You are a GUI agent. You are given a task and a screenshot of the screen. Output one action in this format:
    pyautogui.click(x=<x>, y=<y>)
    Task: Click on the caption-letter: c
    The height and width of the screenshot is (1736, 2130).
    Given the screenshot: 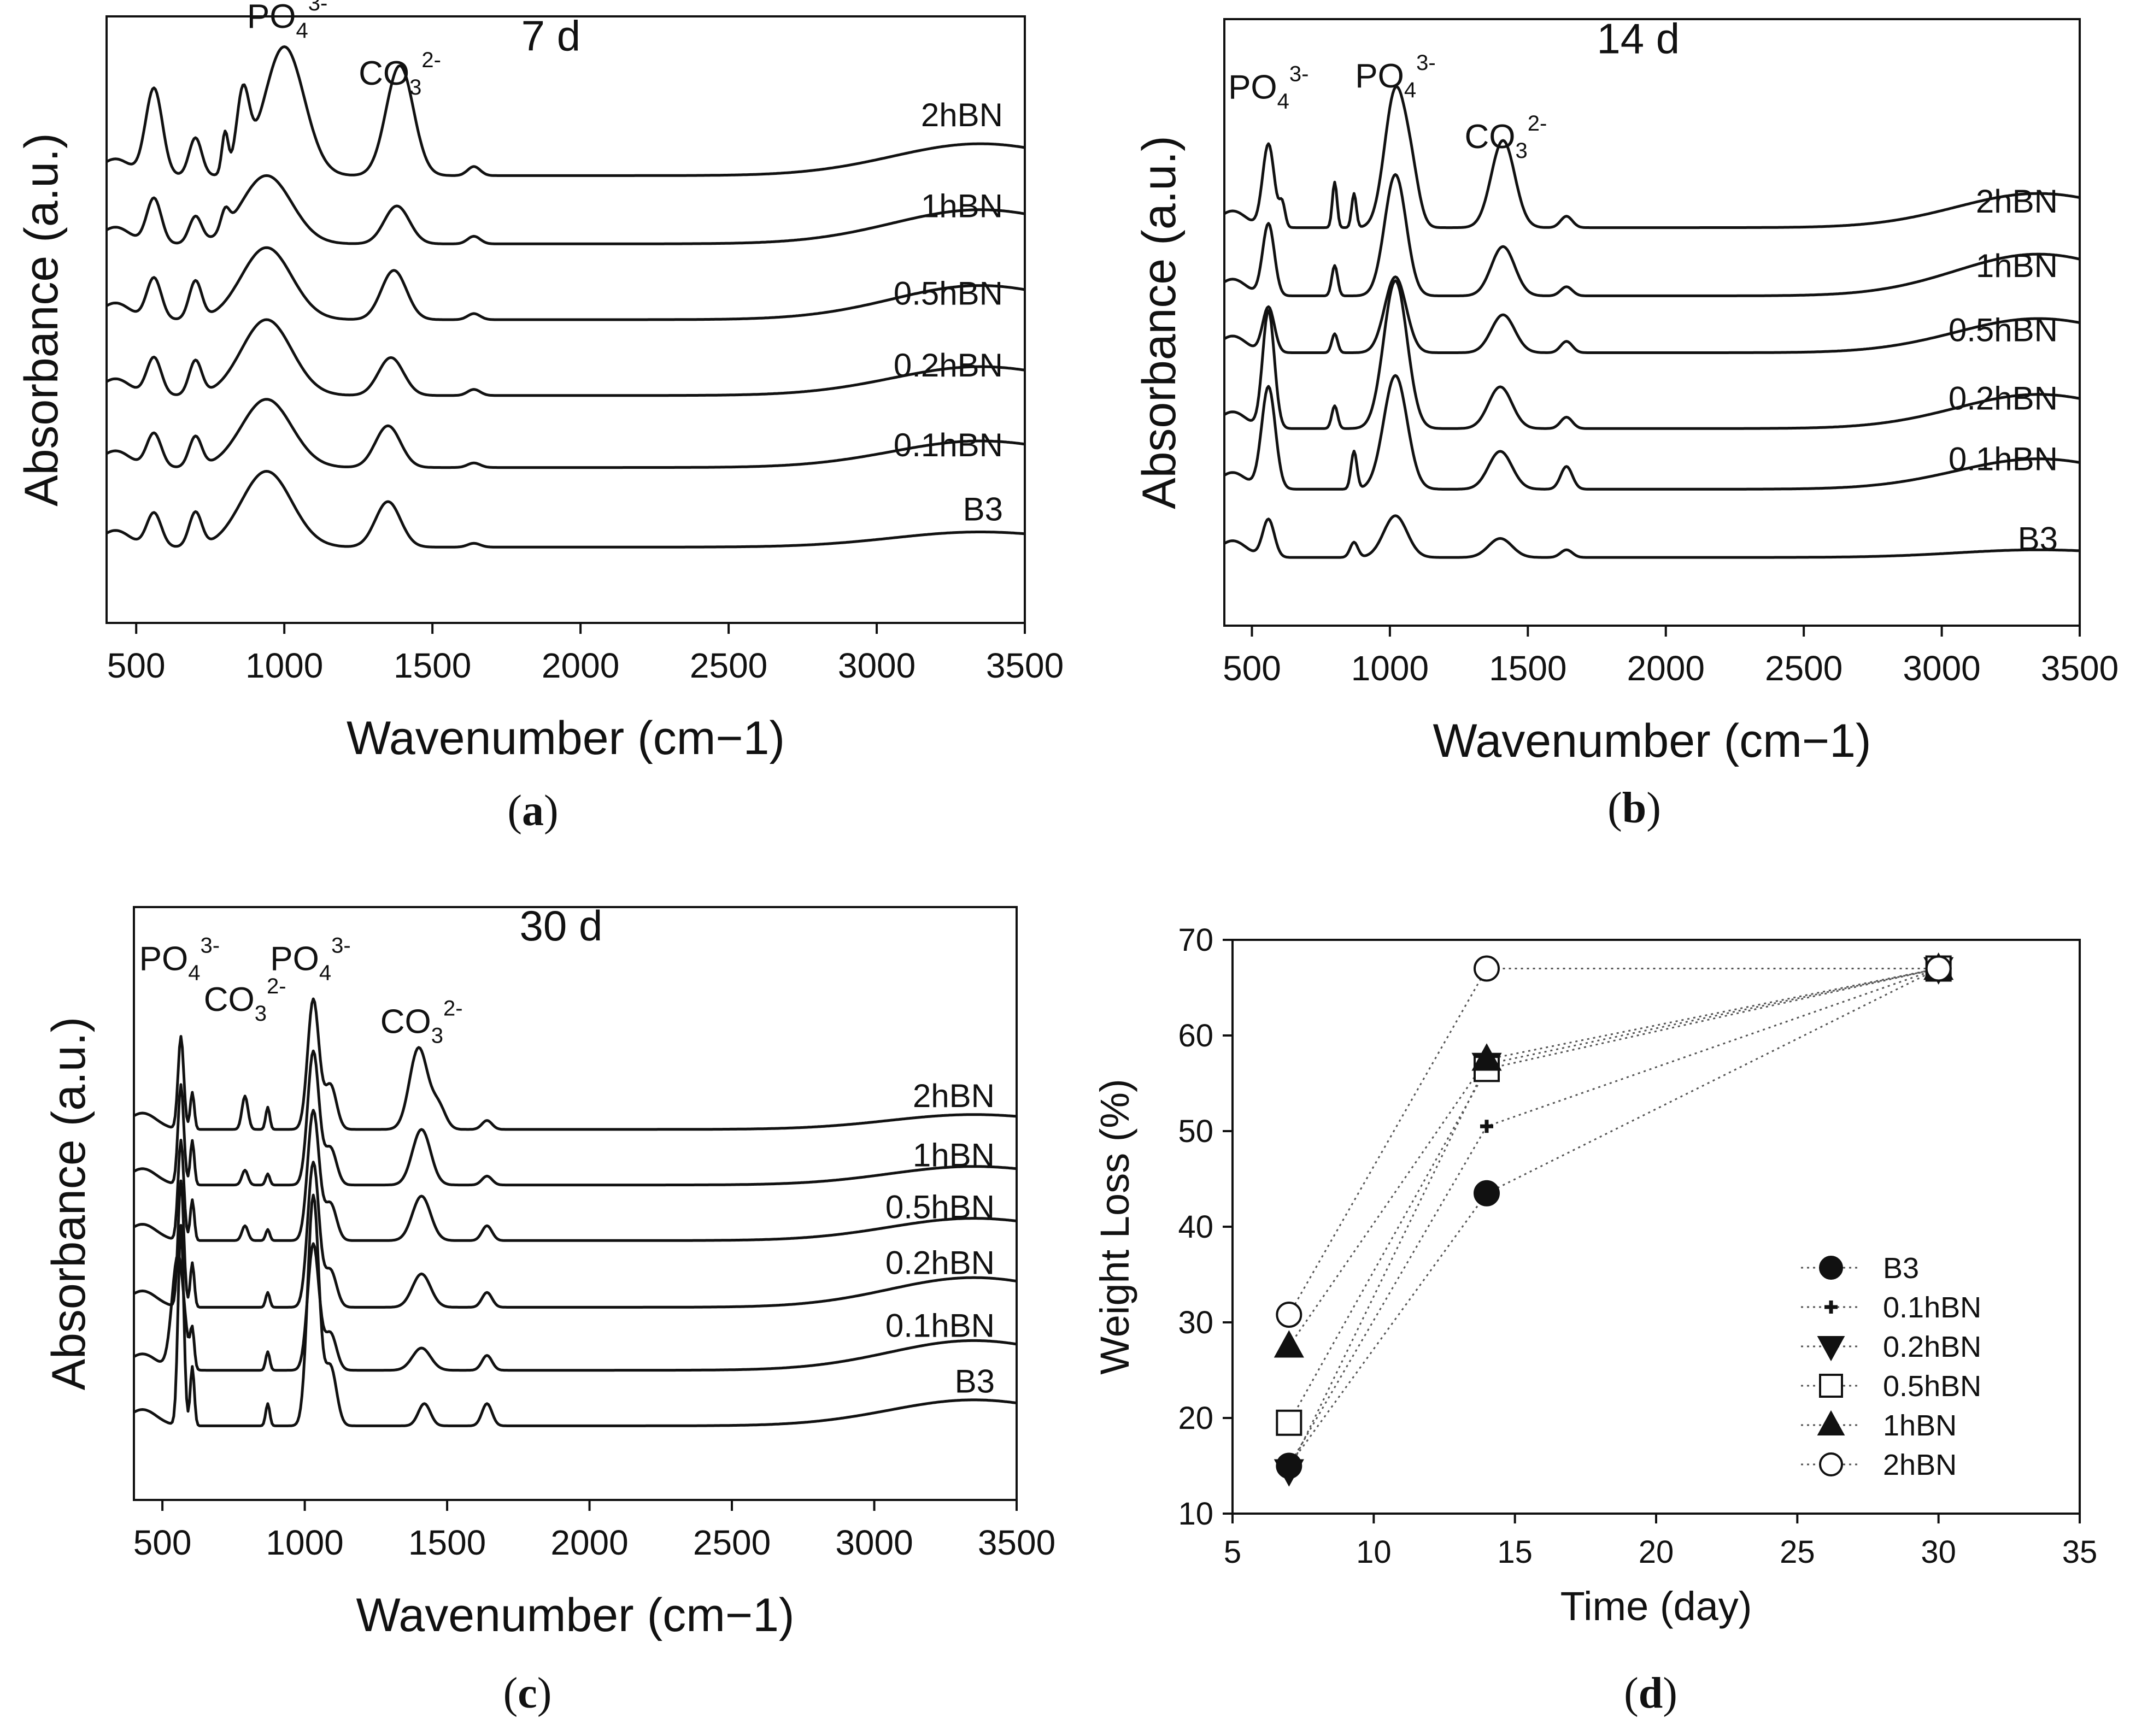 What is the action you would take?
    pyautogui.click(x=527, y=1693)
    